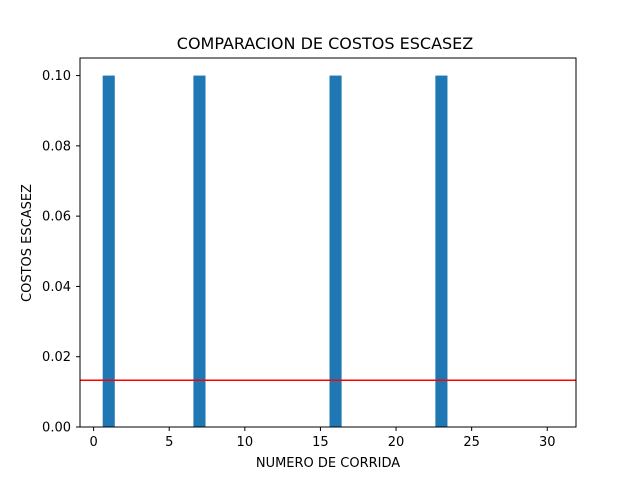 The image size is (640, 480). I want to click on x-tick-label: 25, so click(471, 442).